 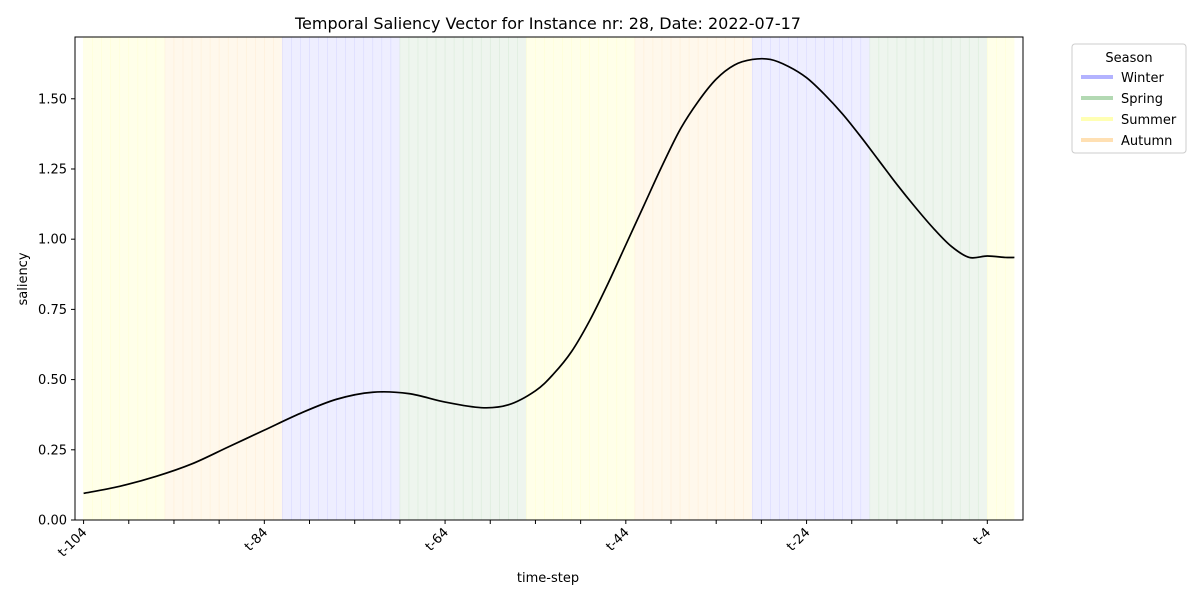 I want to click on y-tick-label: 1.25, so click(x=52, y=169).